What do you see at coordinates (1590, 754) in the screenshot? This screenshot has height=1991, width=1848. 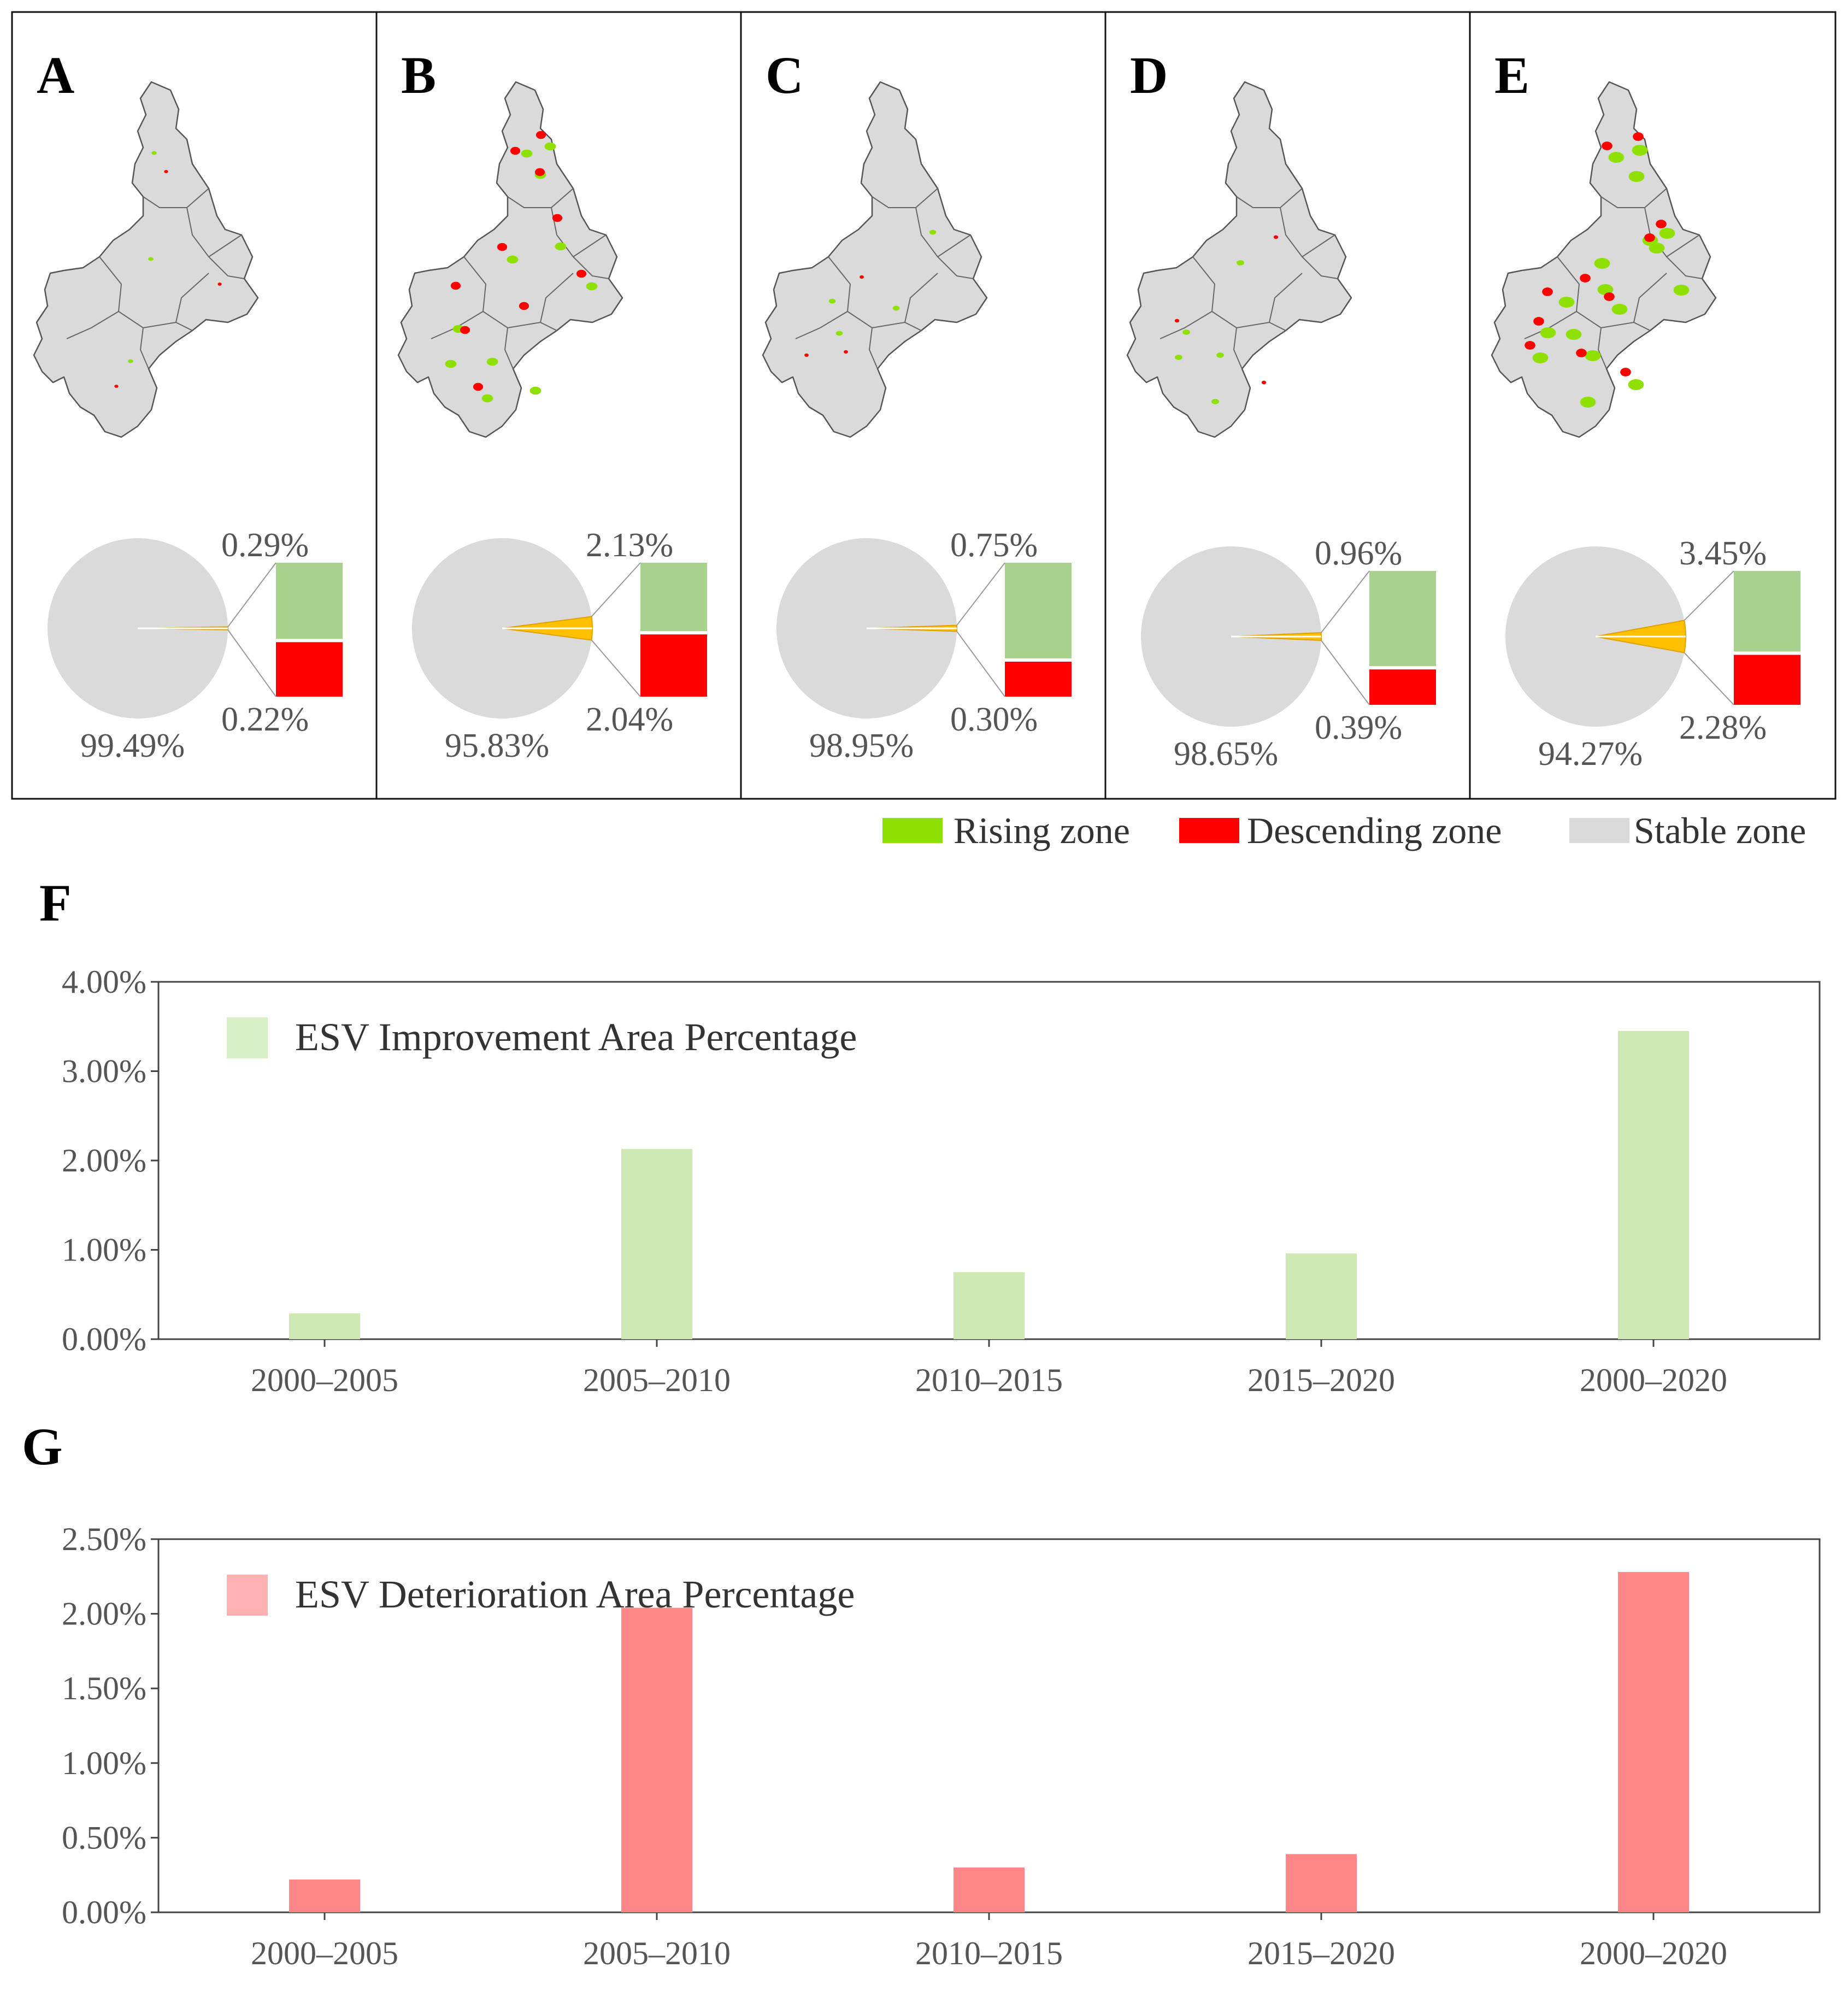 I see `stable-pct-label: 94.27%` at bounding box center [1590, 754].